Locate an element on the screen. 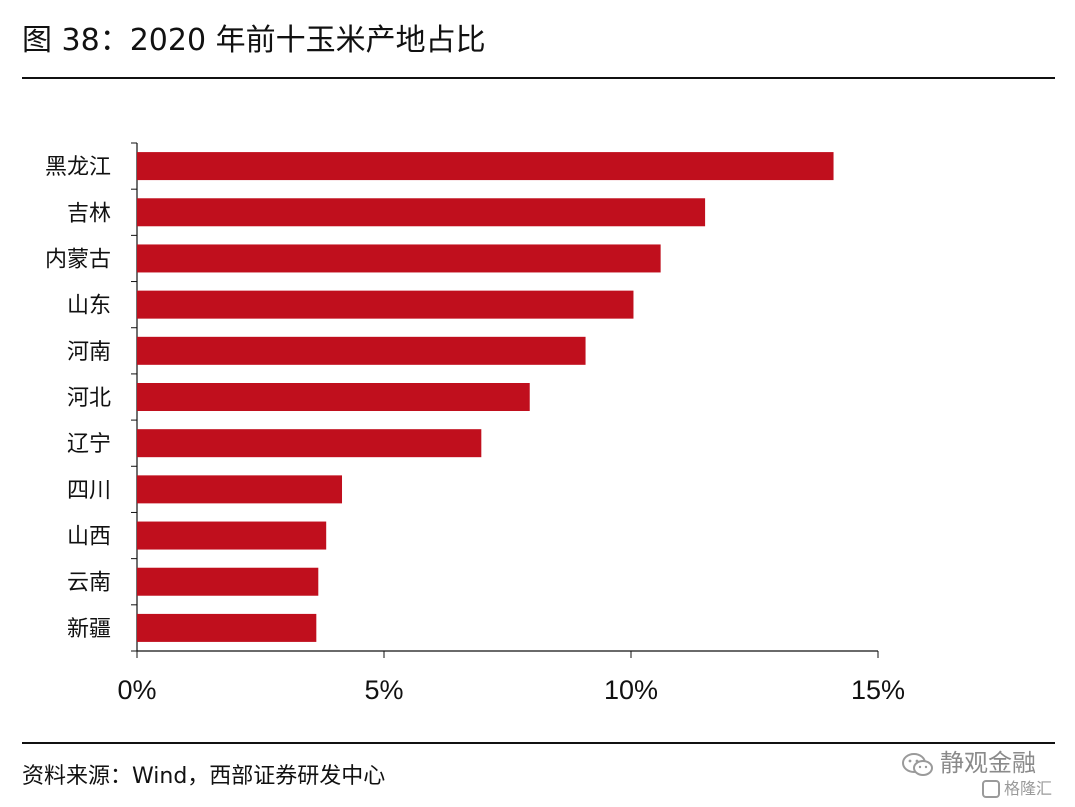 The height and width of the screenshot is (807, 1075). category-label: 山西 is located at coordinates (89, 537).